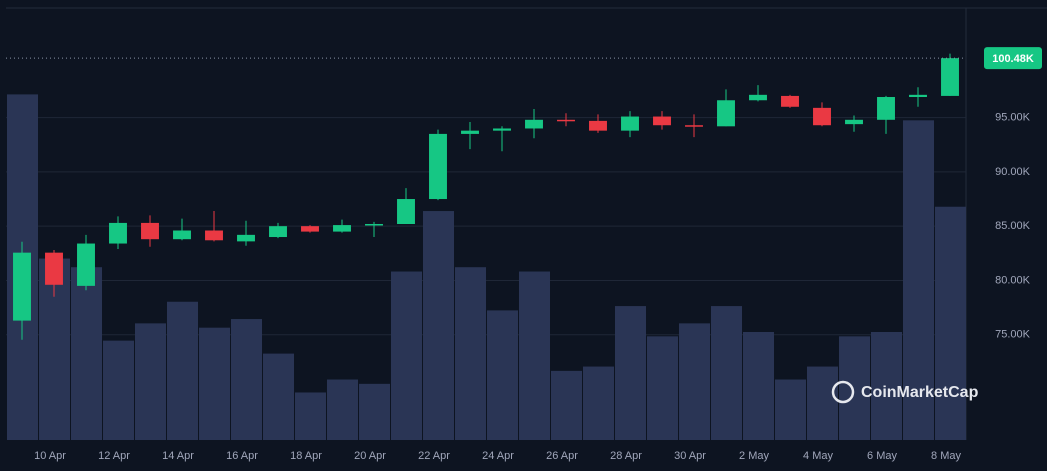 The width and height of the screenshot is (1047, 471). What do you see at coordinates (843, 392) in the screenshot?
I see `watermark-logo` at bounding box center [843, 392].